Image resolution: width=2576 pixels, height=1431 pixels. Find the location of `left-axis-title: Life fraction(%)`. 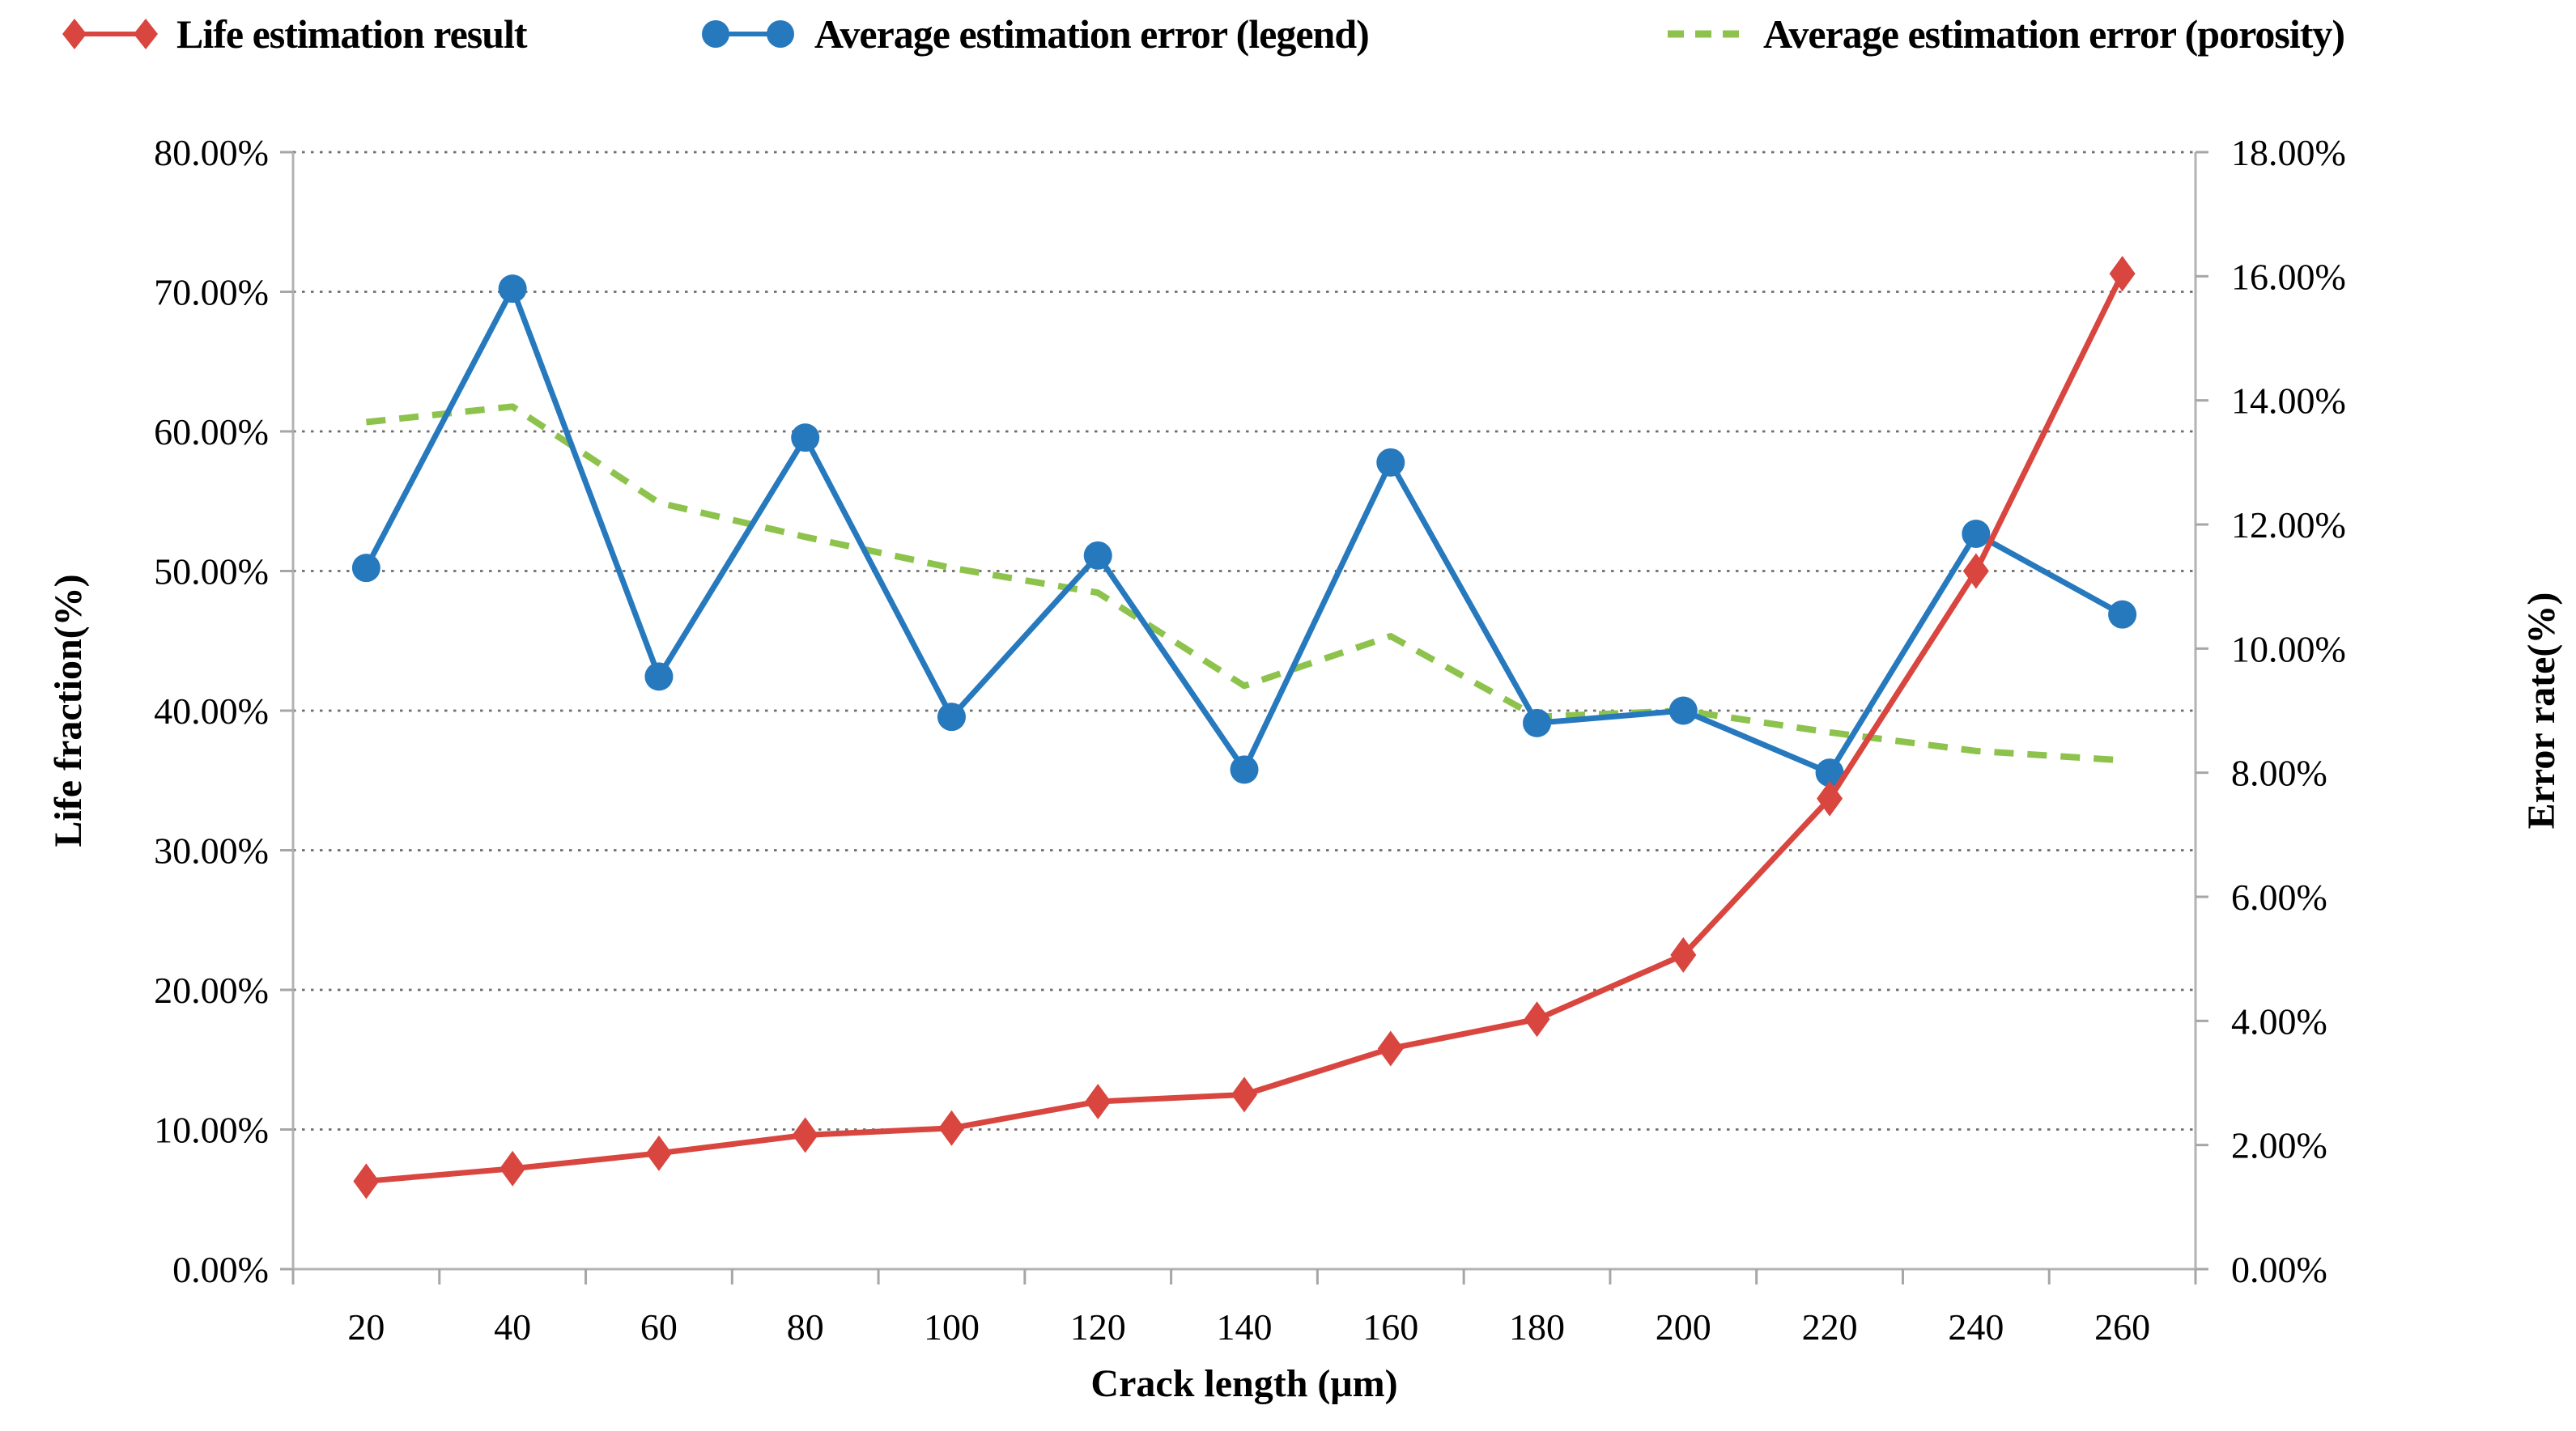

left-axis-title: Life fraction(%) is located at coordinates (68, 710).